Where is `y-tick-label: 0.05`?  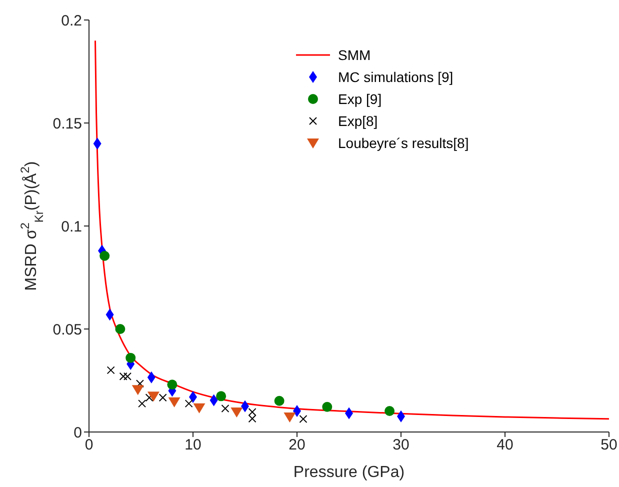
y-tick-label: 0.05 is located at coordinates (67, 329).